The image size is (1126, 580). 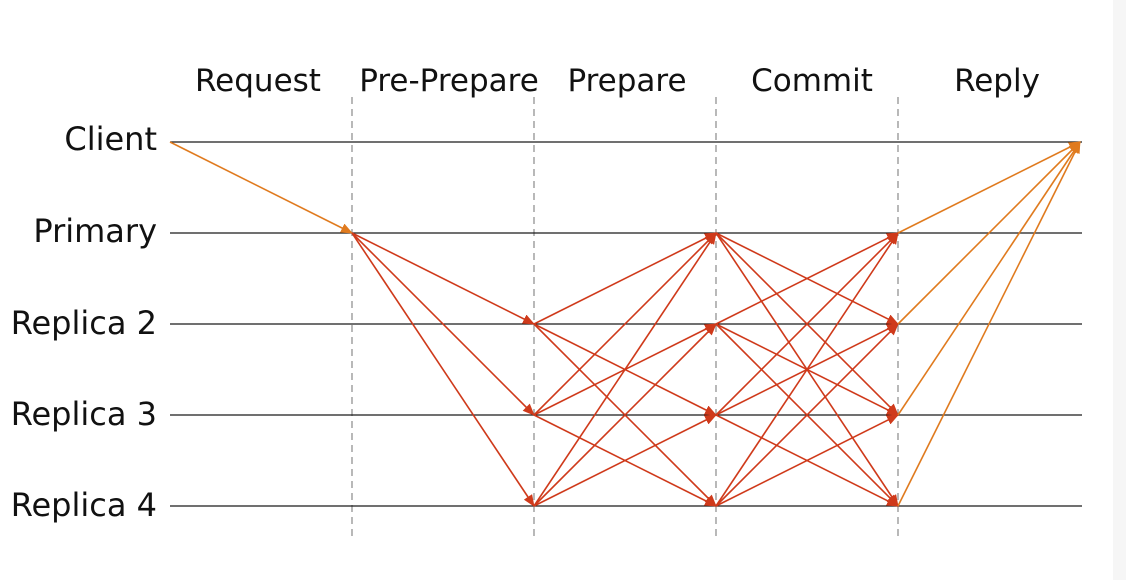 What do you see at coordinates (84, 505) in the screenshot?
I see `node-label-replica-4: Replica 4` at bounding box center [84, 505].